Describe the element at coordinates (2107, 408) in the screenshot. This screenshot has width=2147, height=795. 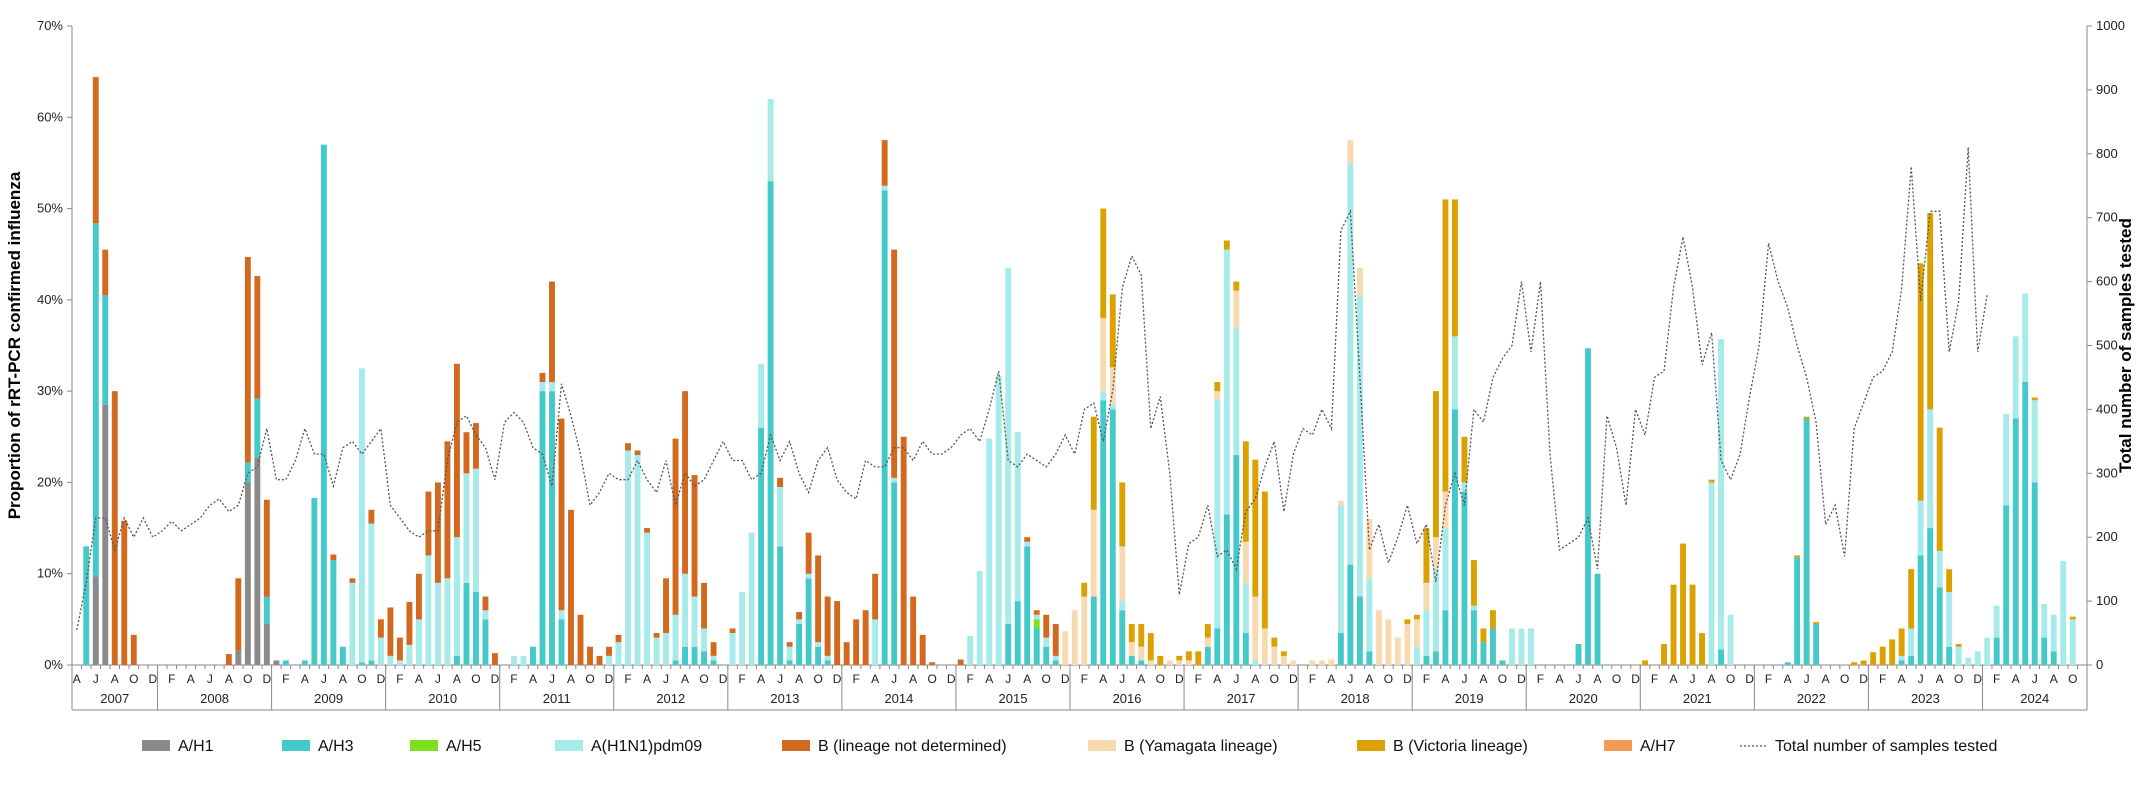
I see `y2-tick-label: 400` at that location.